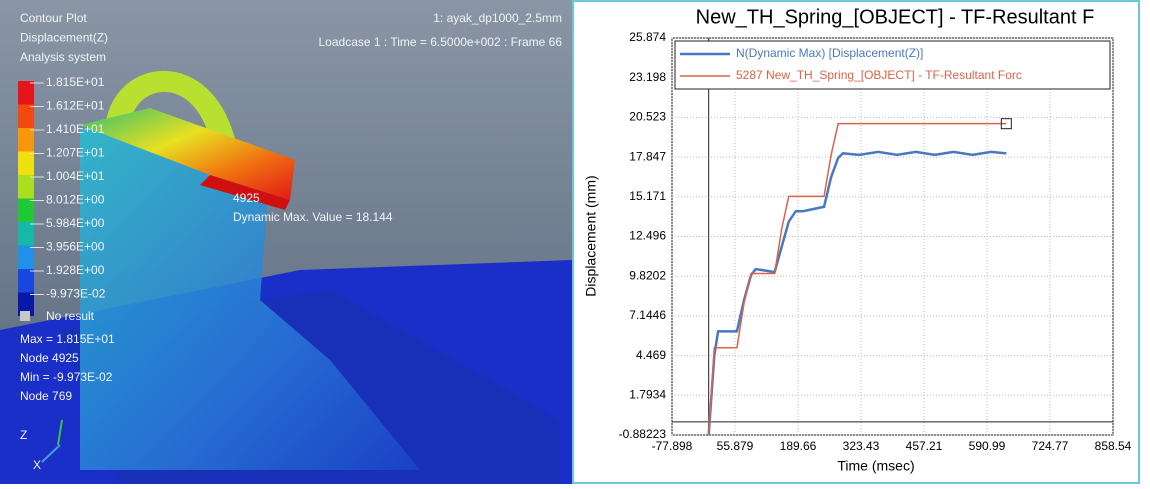 The image size is (1150, 489). Describe the element at coordinates (591, 235) in the screenshot. I see `y-axis-label: Displacement (mm)` at that location.